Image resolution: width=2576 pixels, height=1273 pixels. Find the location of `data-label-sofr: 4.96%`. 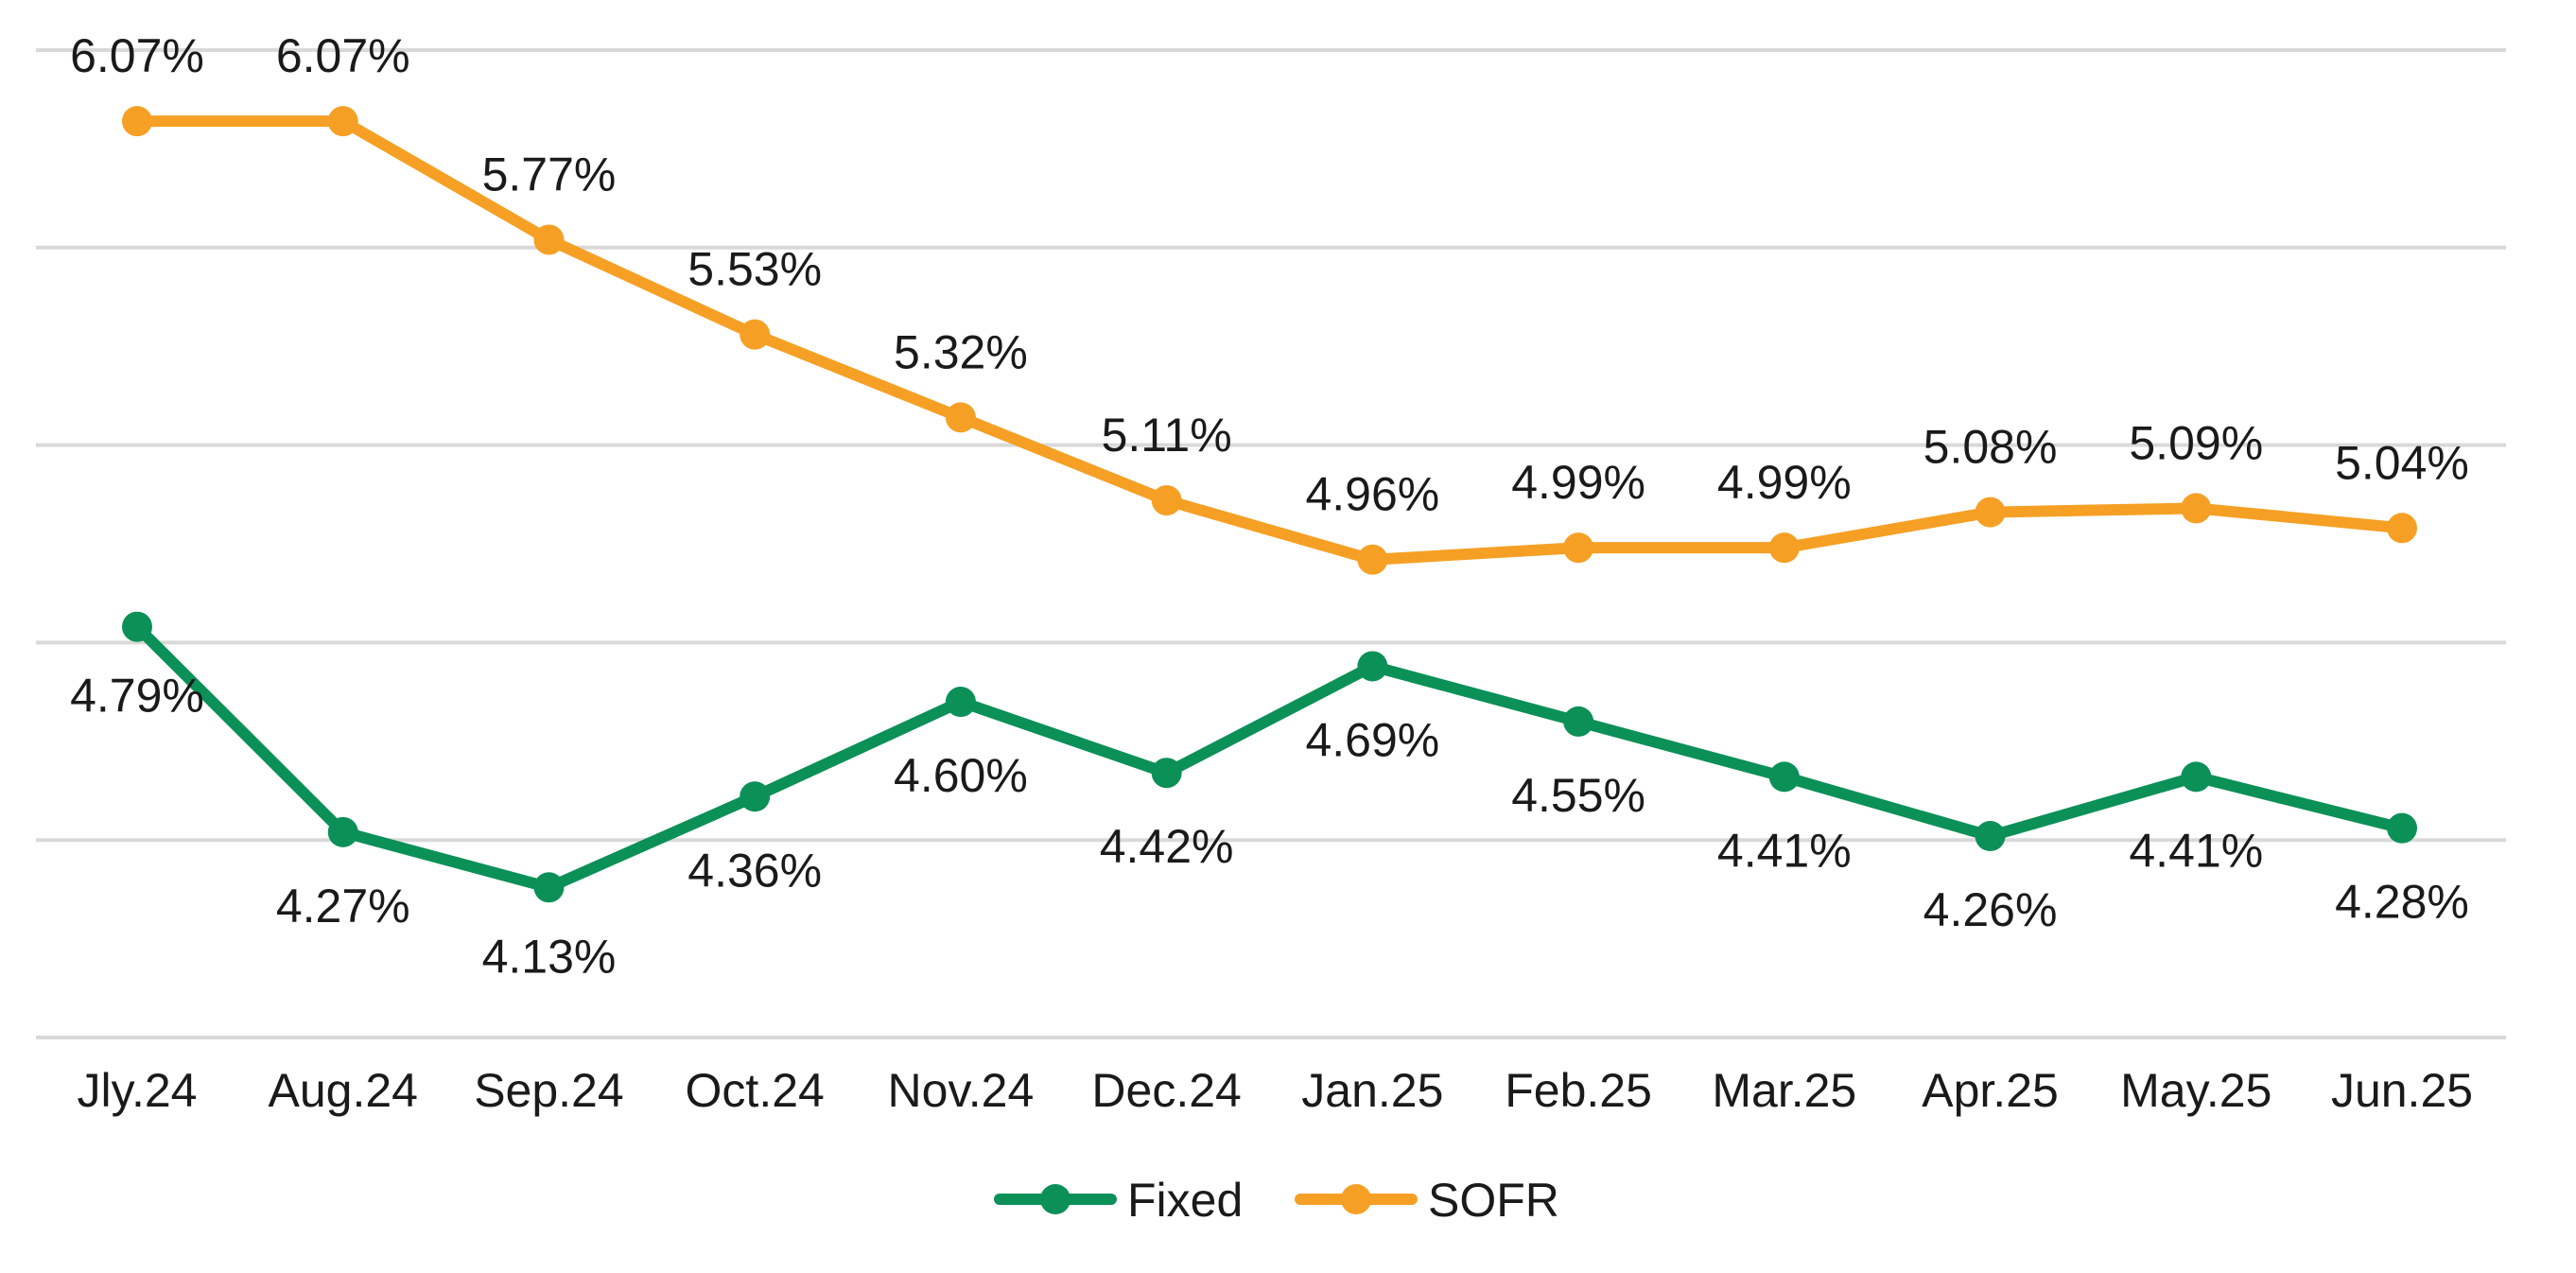

data-label-sofr: 4.96% is located at coordinates (1372, 495).